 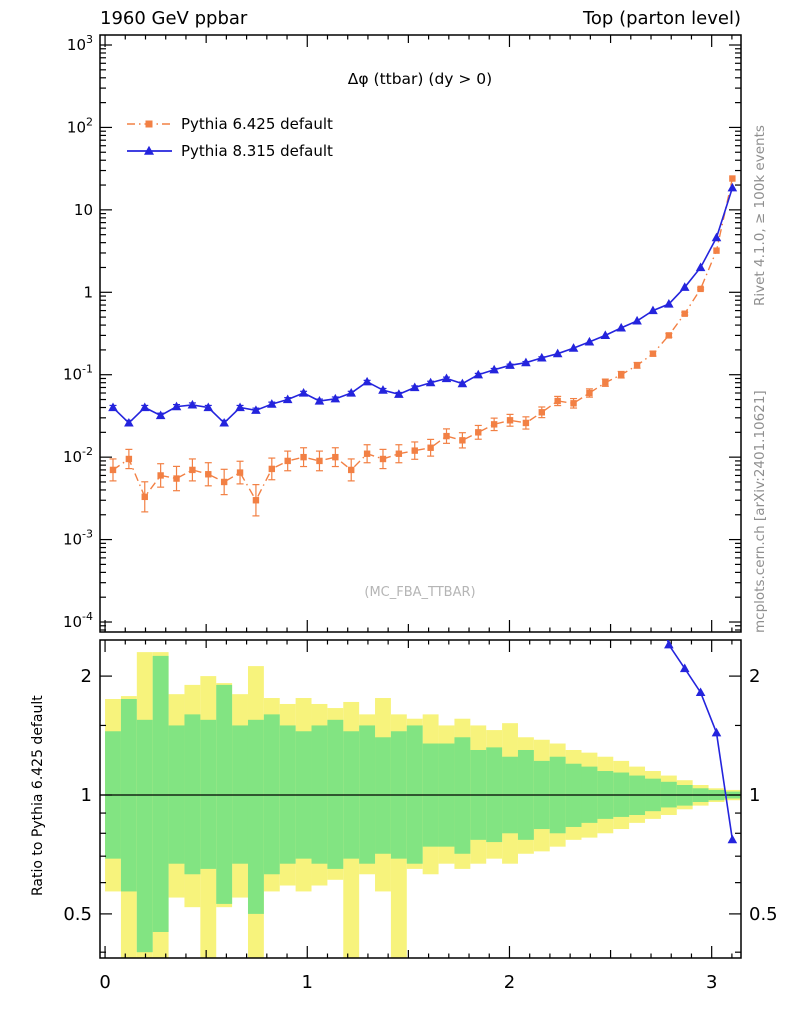 What do you see at coordinates (78, 373) in the screenshot?
I see `y-tick-label: 10⁻¹` at bounding box center [78, 373].